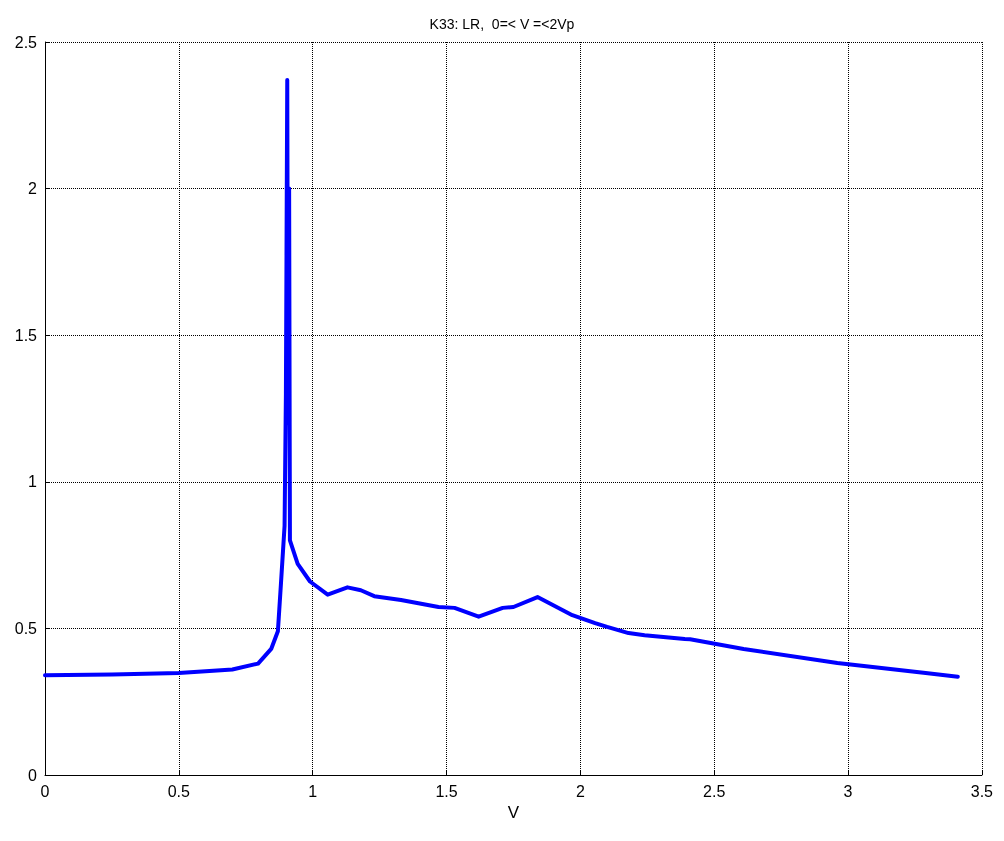 Image resolution: width=1004 pixels, height=841 pixels. I want to click on y-tick-label: 1, so click(33, 482).